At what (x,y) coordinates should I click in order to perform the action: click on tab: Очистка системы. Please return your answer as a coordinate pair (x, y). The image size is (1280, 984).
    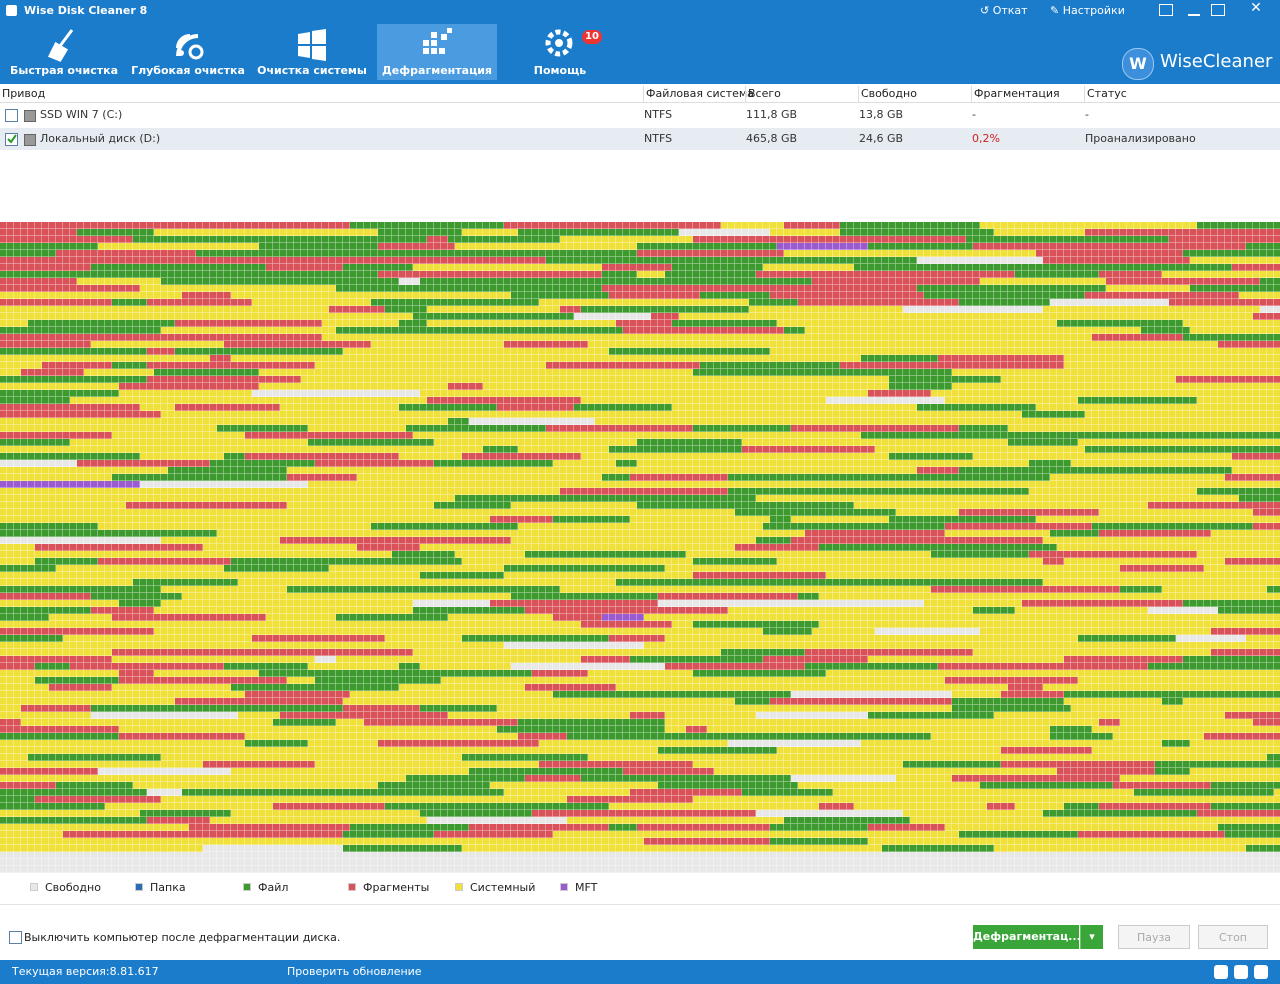
    Looking at the image, I should click on (312, 52).